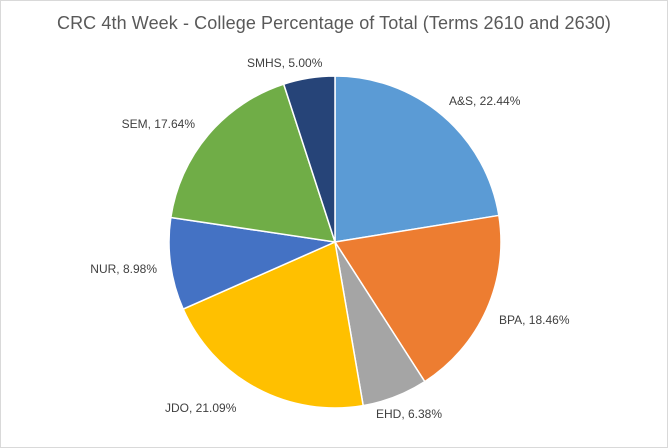 This screenshot has height=448, width=668. I want to click on data-label-ehd: EHD, 6.38%, so click(409, 414).